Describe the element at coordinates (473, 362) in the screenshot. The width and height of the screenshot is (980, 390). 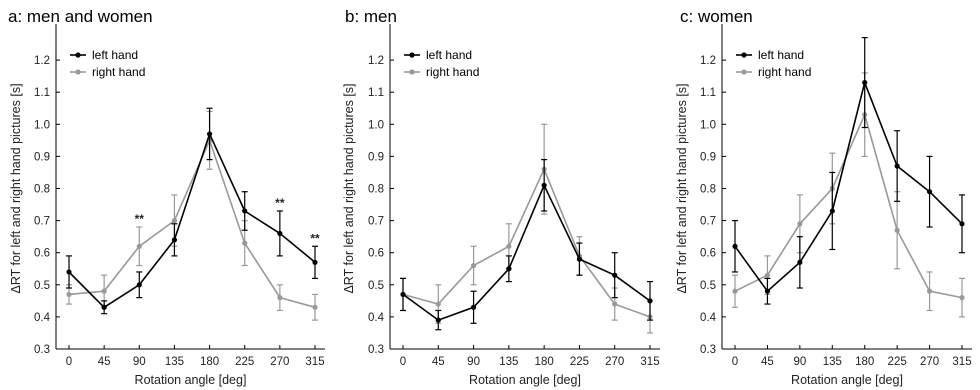
I see `x-tick-label: 90` at that location.